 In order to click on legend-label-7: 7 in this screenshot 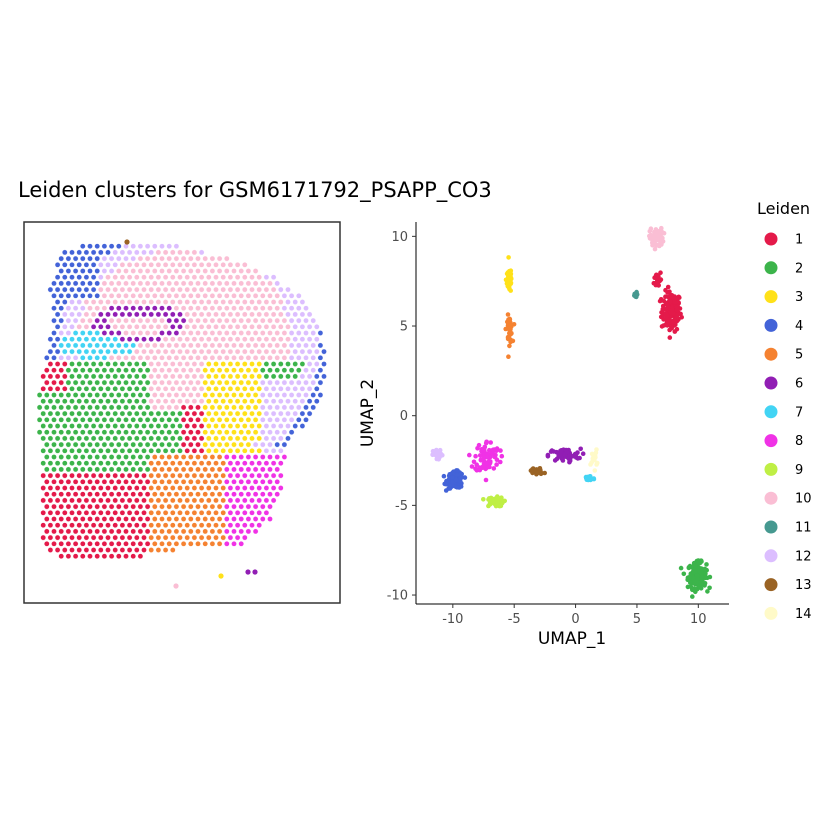, I will do `click(799, 412)`.